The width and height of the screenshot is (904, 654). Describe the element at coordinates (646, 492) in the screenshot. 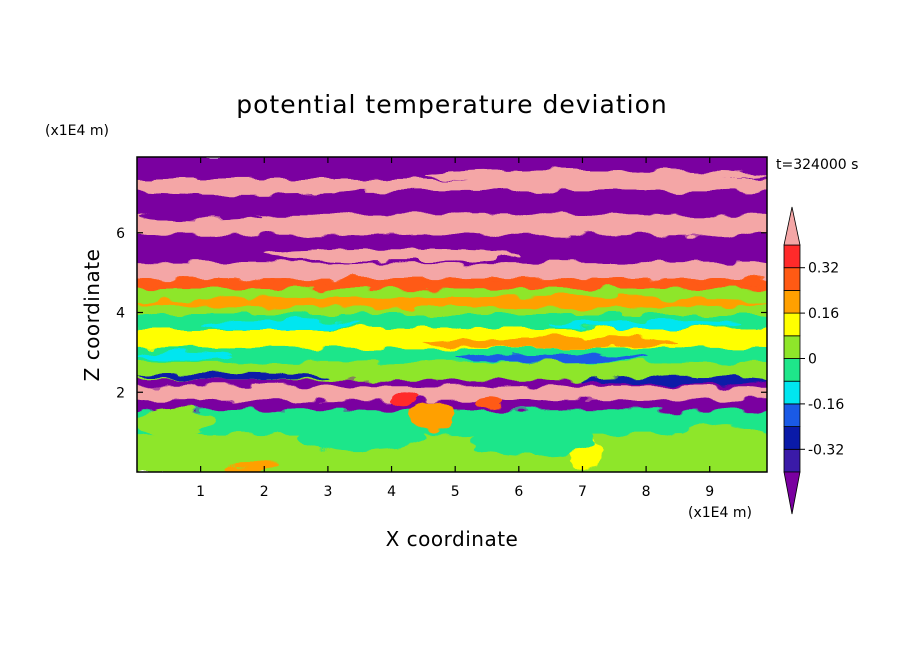

I see `x-tick-label: 8` at that location.